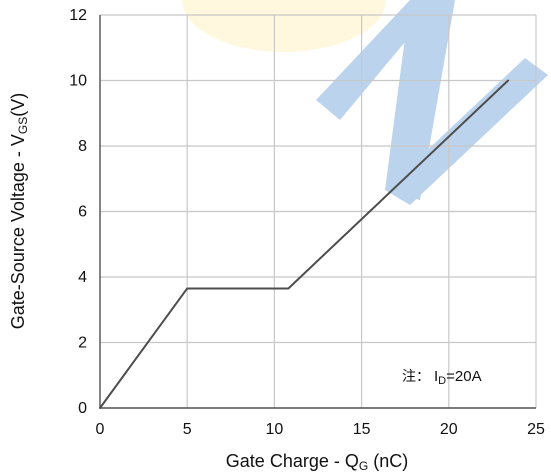 The width and height of the screenshot is (551, 475). I want to click on y-tick-label-10: 10, so click(78, 81).